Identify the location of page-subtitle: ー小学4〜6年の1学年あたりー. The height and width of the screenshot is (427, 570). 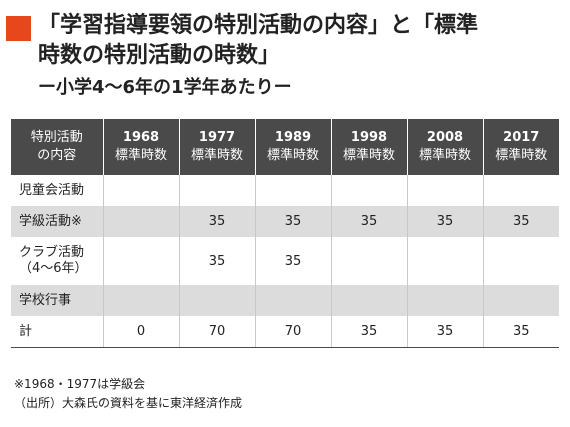
(165, 87).